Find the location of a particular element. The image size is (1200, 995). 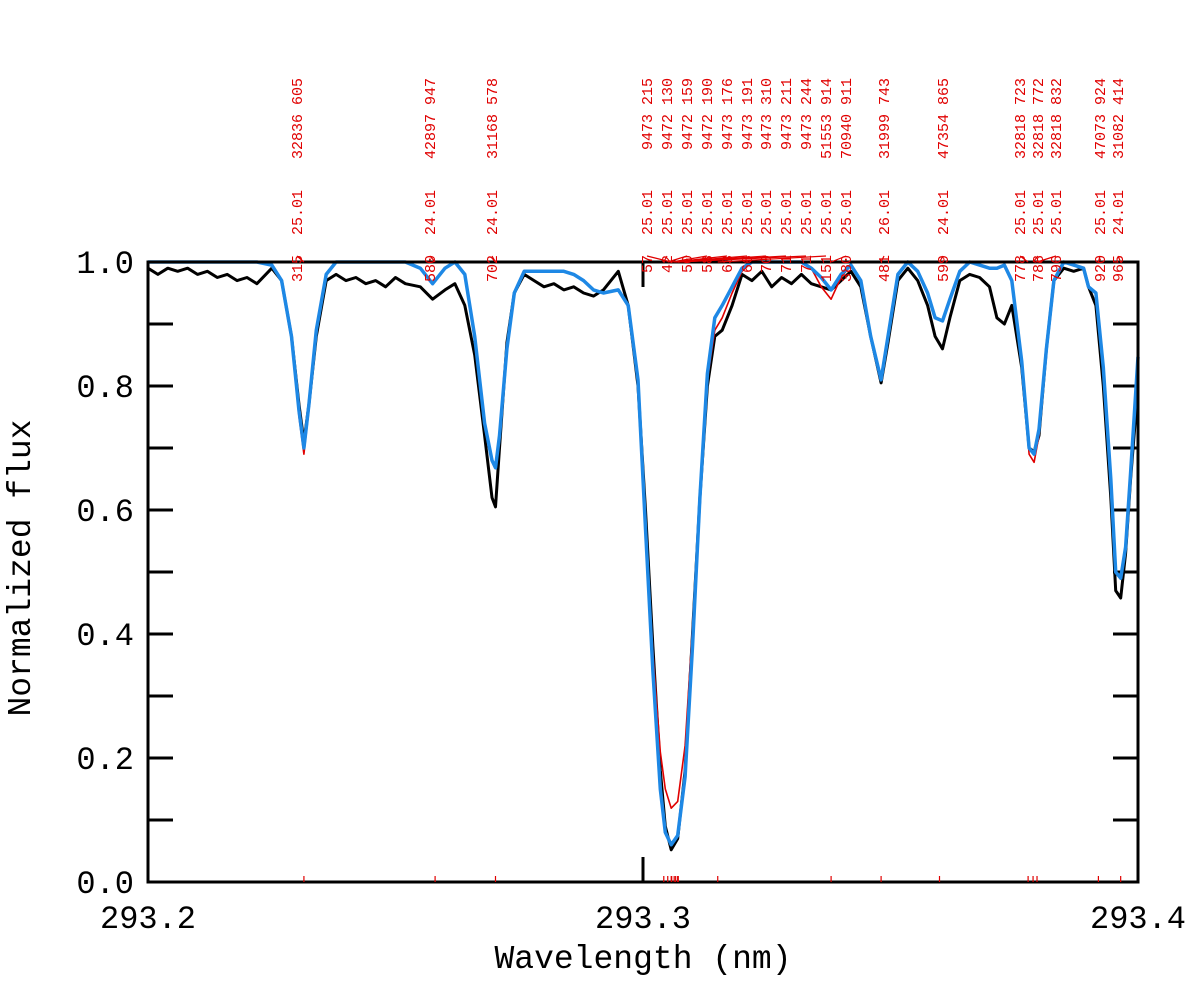

line-id-label: 920 is located at coordinates (1101, 268).